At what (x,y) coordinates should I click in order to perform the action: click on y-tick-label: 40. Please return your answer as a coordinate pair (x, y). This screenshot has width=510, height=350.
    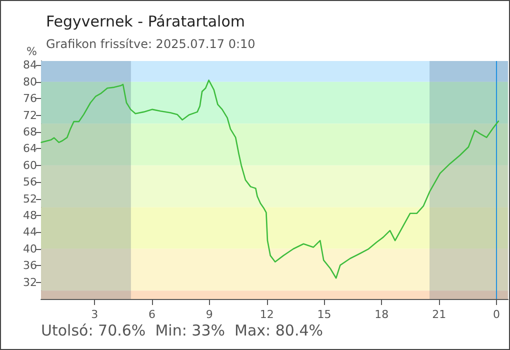
    Looking at the image, I should click on (30, 249).